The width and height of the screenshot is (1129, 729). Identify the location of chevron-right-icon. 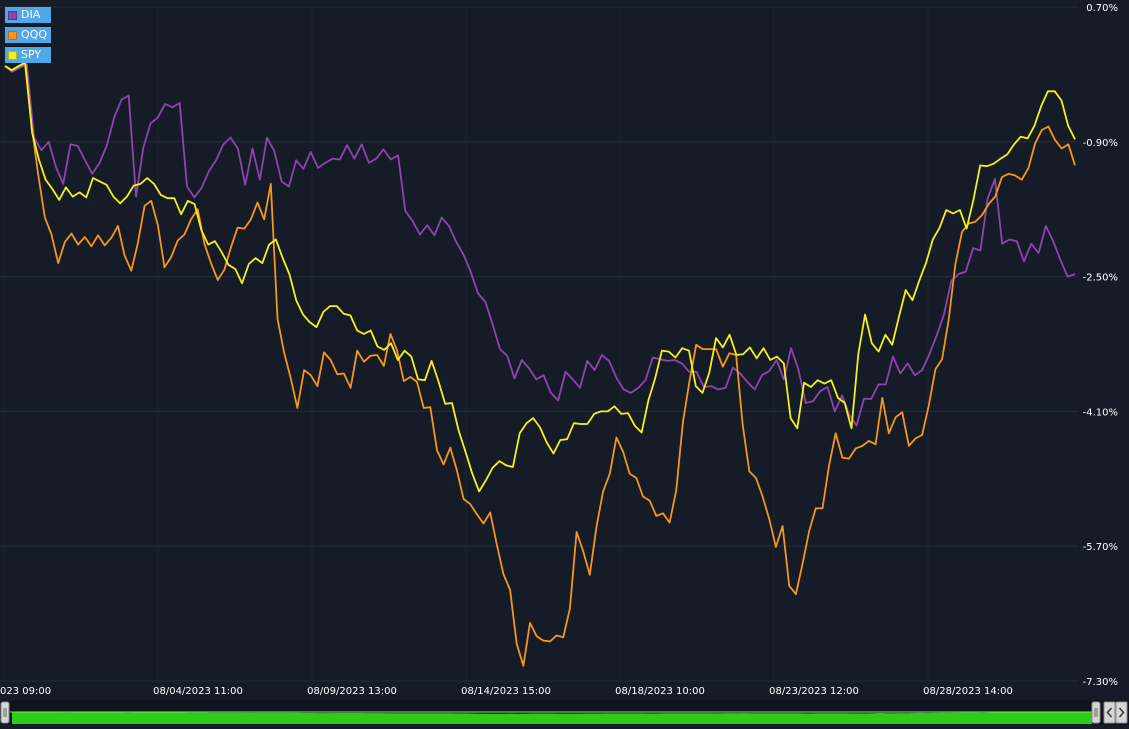
(1121, 712).